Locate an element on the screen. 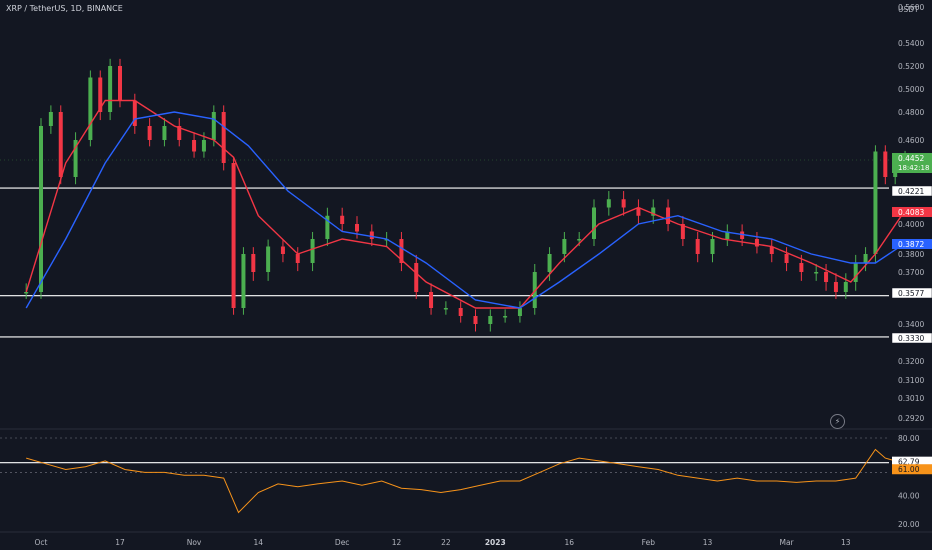 This screenshot has height=550, width=932. price-label-text: 0.4452 is located at coordinates (911, 158).